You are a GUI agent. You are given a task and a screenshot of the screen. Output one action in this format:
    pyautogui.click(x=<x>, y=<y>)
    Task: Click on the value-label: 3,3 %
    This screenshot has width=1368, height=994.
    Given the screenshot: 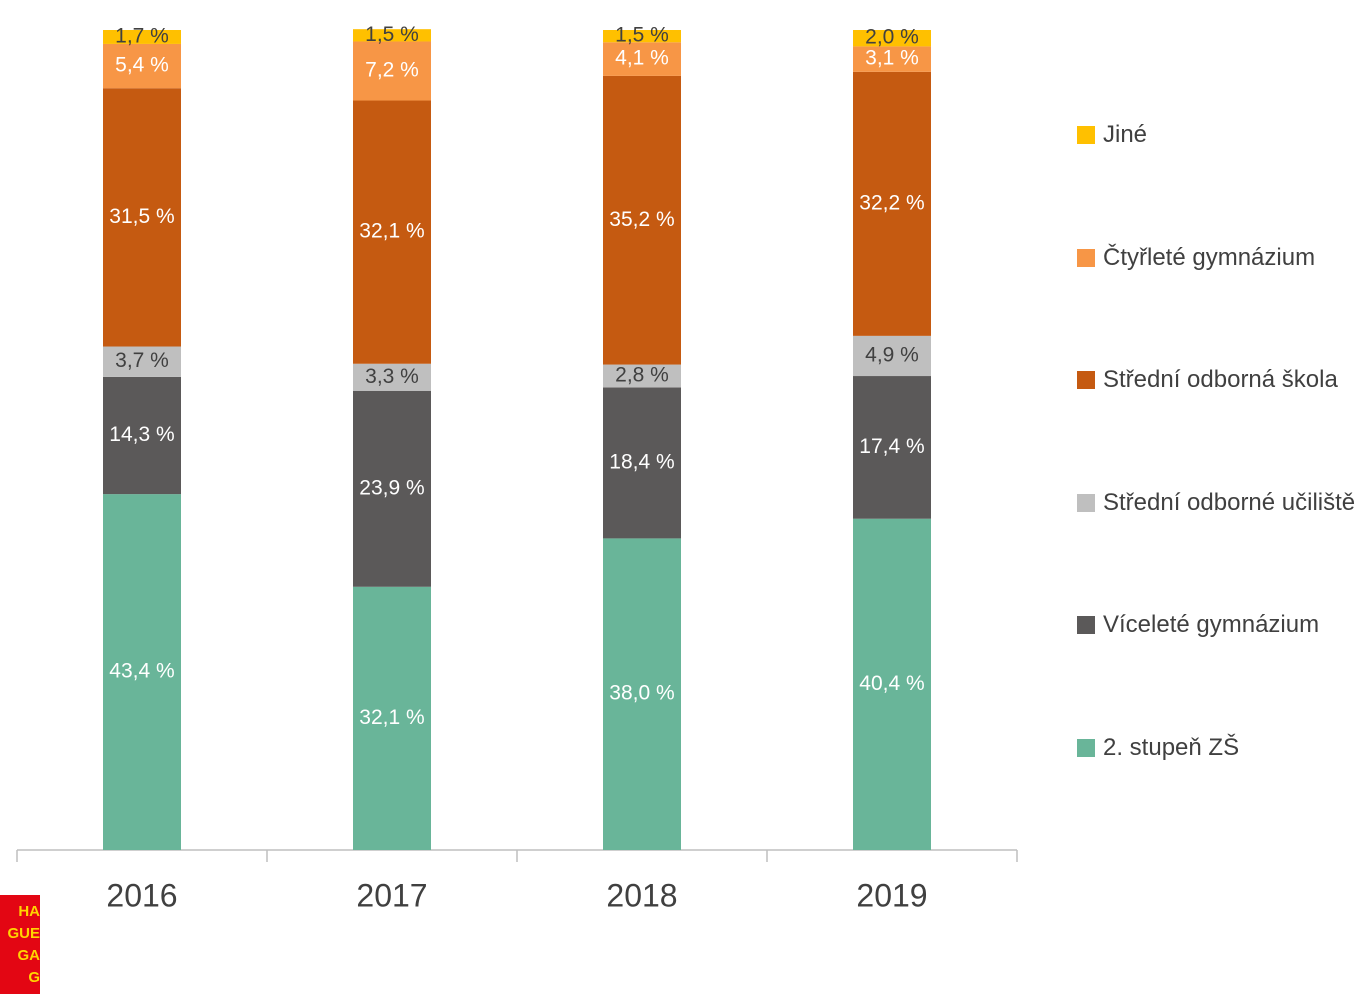 What is the action you would take?
    pyautogui.click(x=392, y=376)
    